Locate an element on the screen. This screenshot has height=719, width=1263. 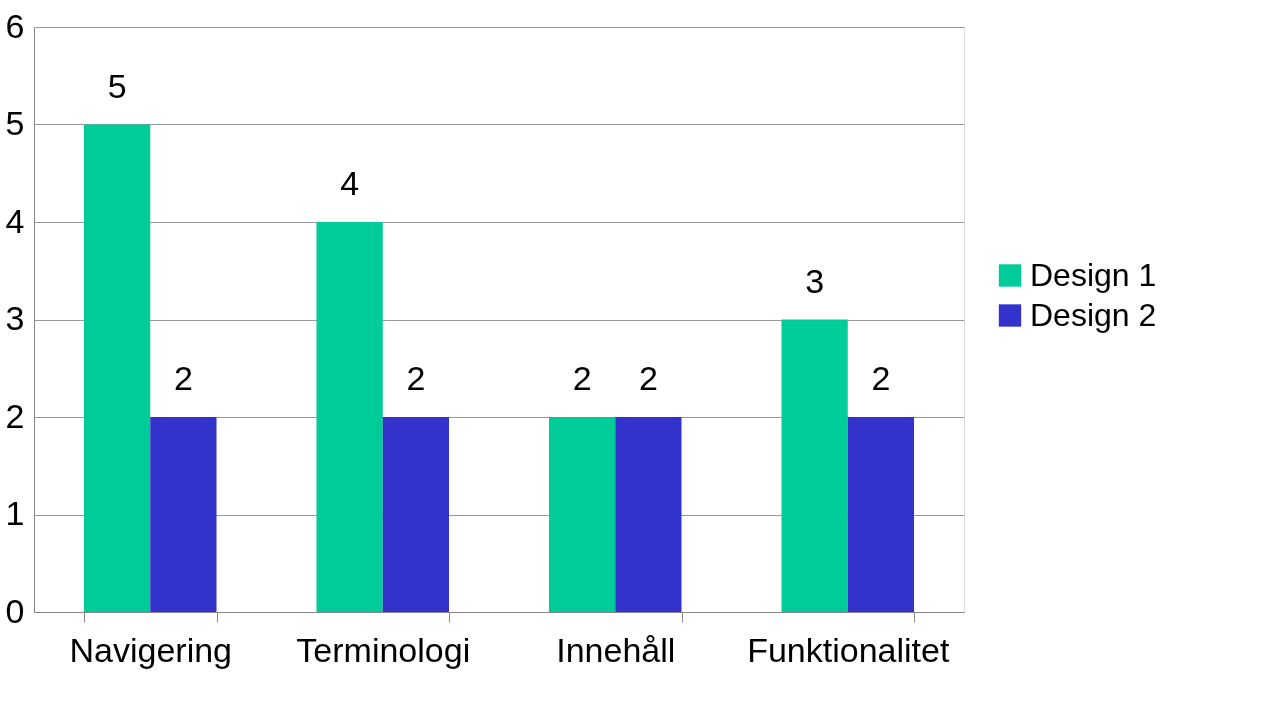
y-tick-label: 5 is located at coordinates (15, 123).